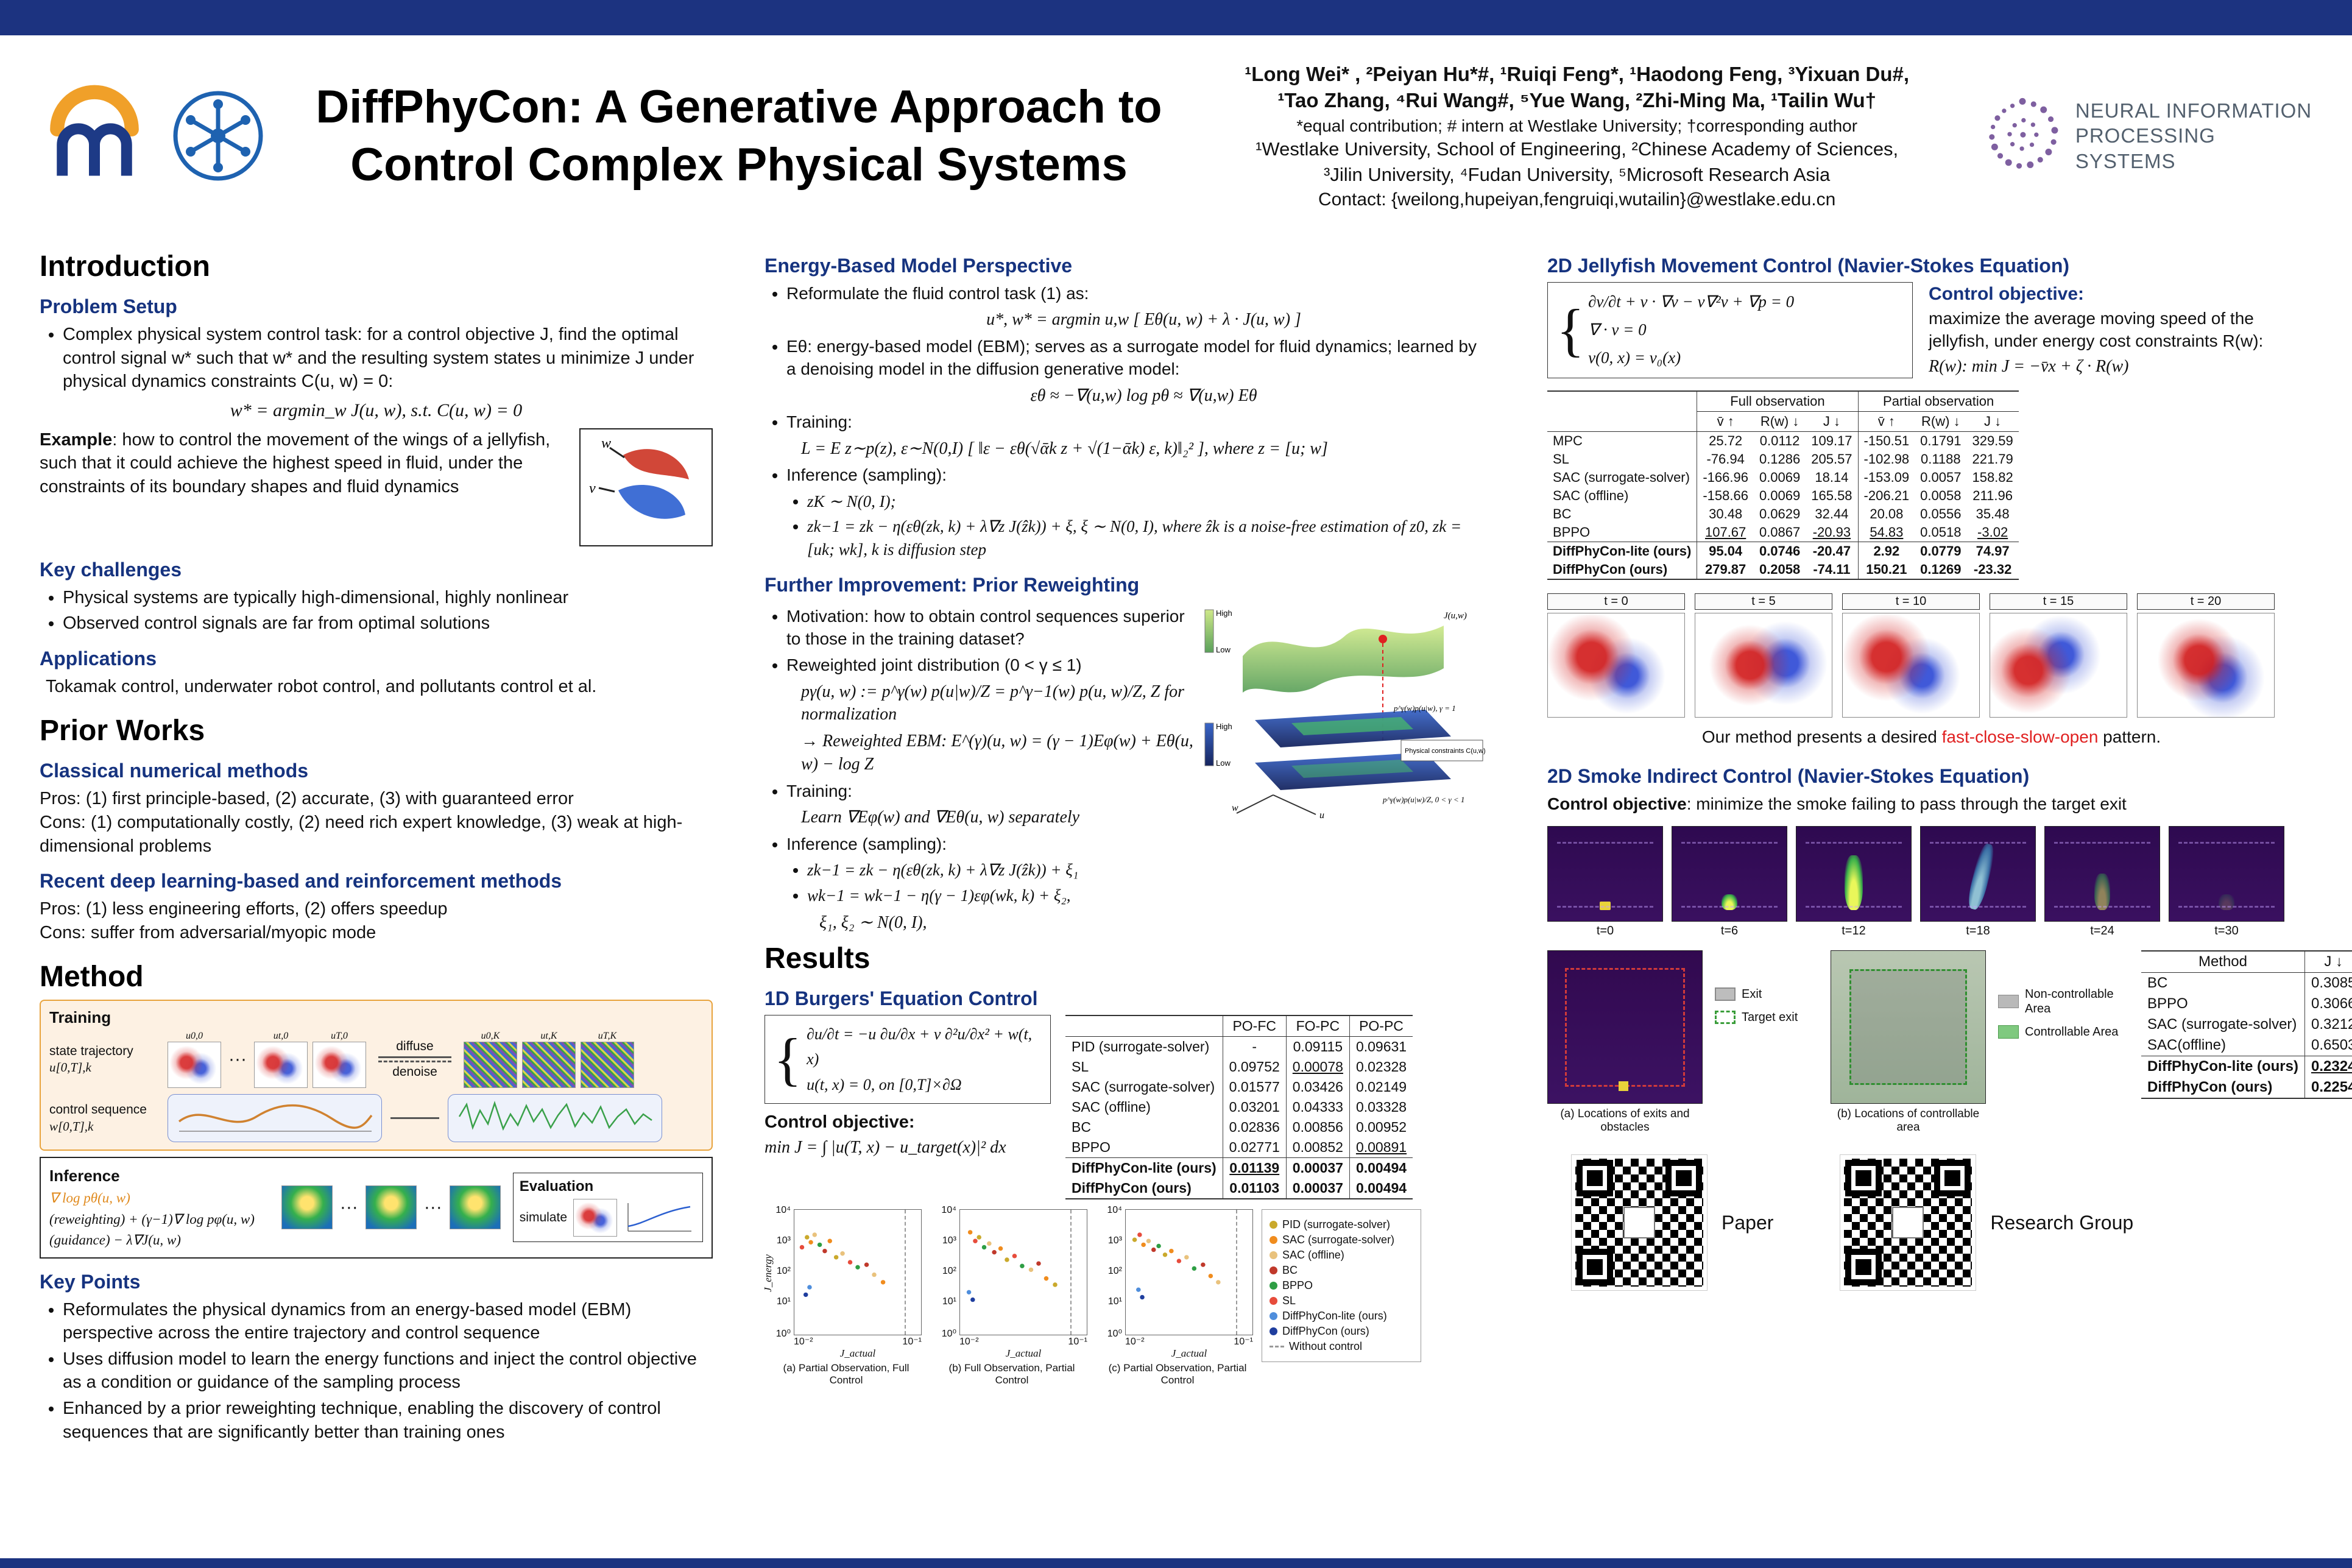  Describe the element at coordinates (91, 1051) in the screenshot. I see `state-label-text: state trajectory` at that location.